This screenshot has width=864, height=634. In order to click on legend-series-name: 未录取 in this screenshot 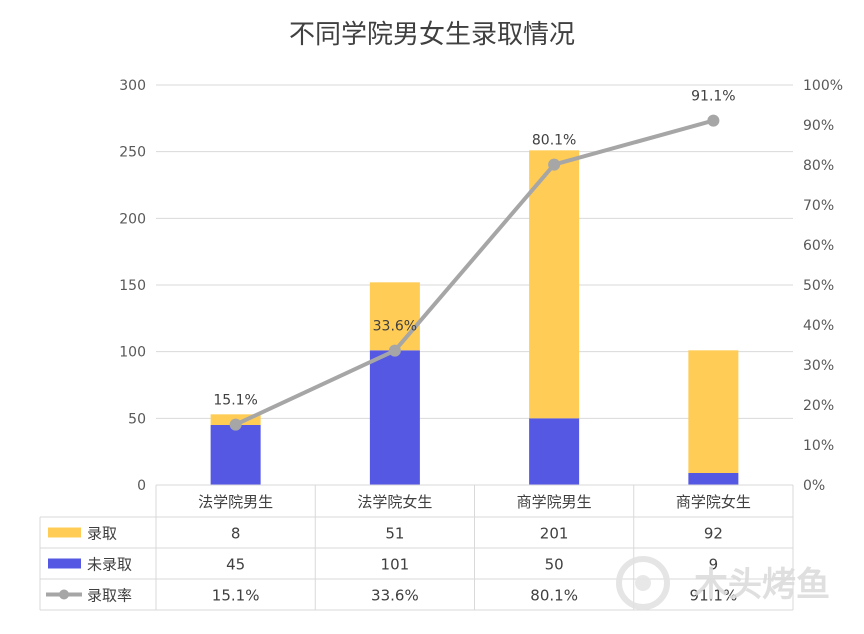, I will do `click(109, 565)`.